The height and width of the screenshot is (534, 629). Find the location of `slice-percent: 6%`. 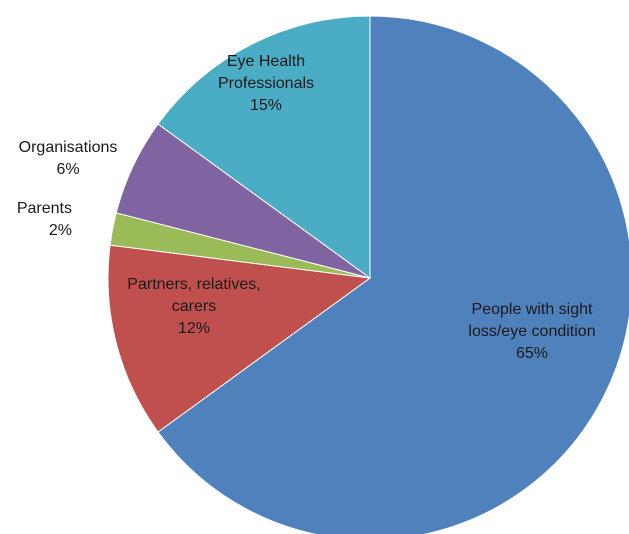

slice-percent: 6% is located at coordinates (67, 169).